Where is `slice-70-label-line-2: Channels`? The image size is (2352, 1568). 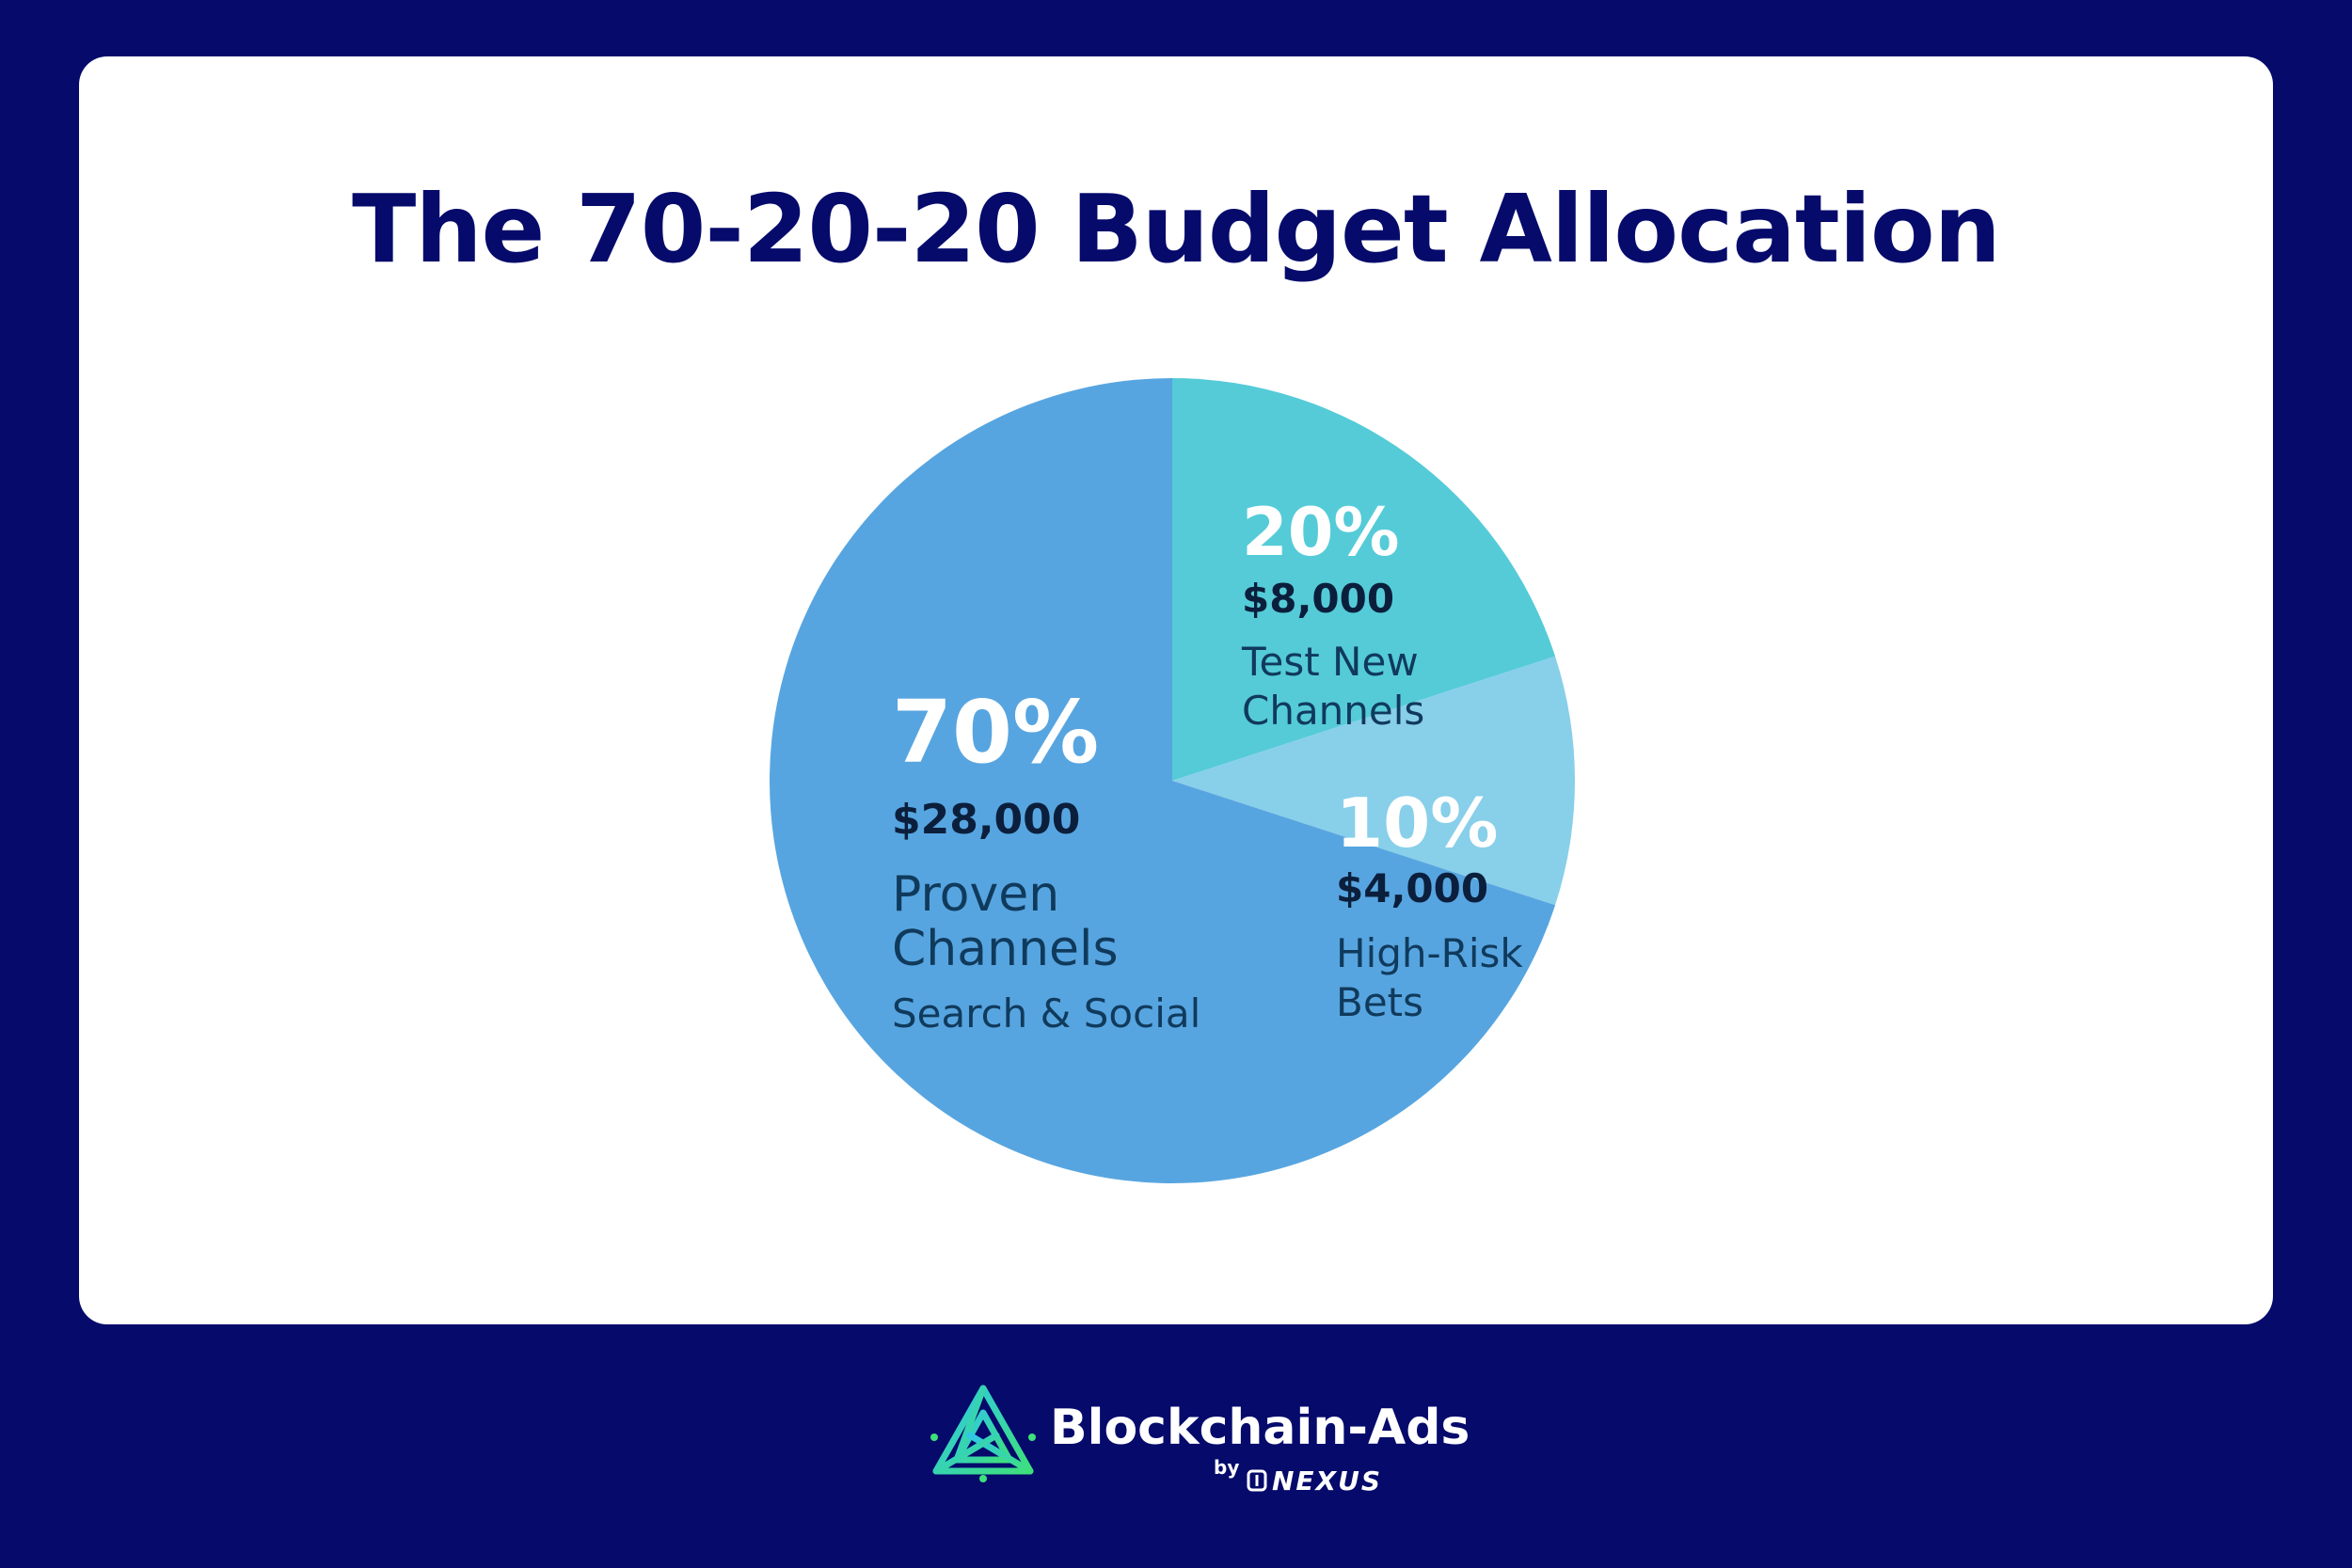 slice-70-label-line-2: Channels is located at coordinates (1005, 949).